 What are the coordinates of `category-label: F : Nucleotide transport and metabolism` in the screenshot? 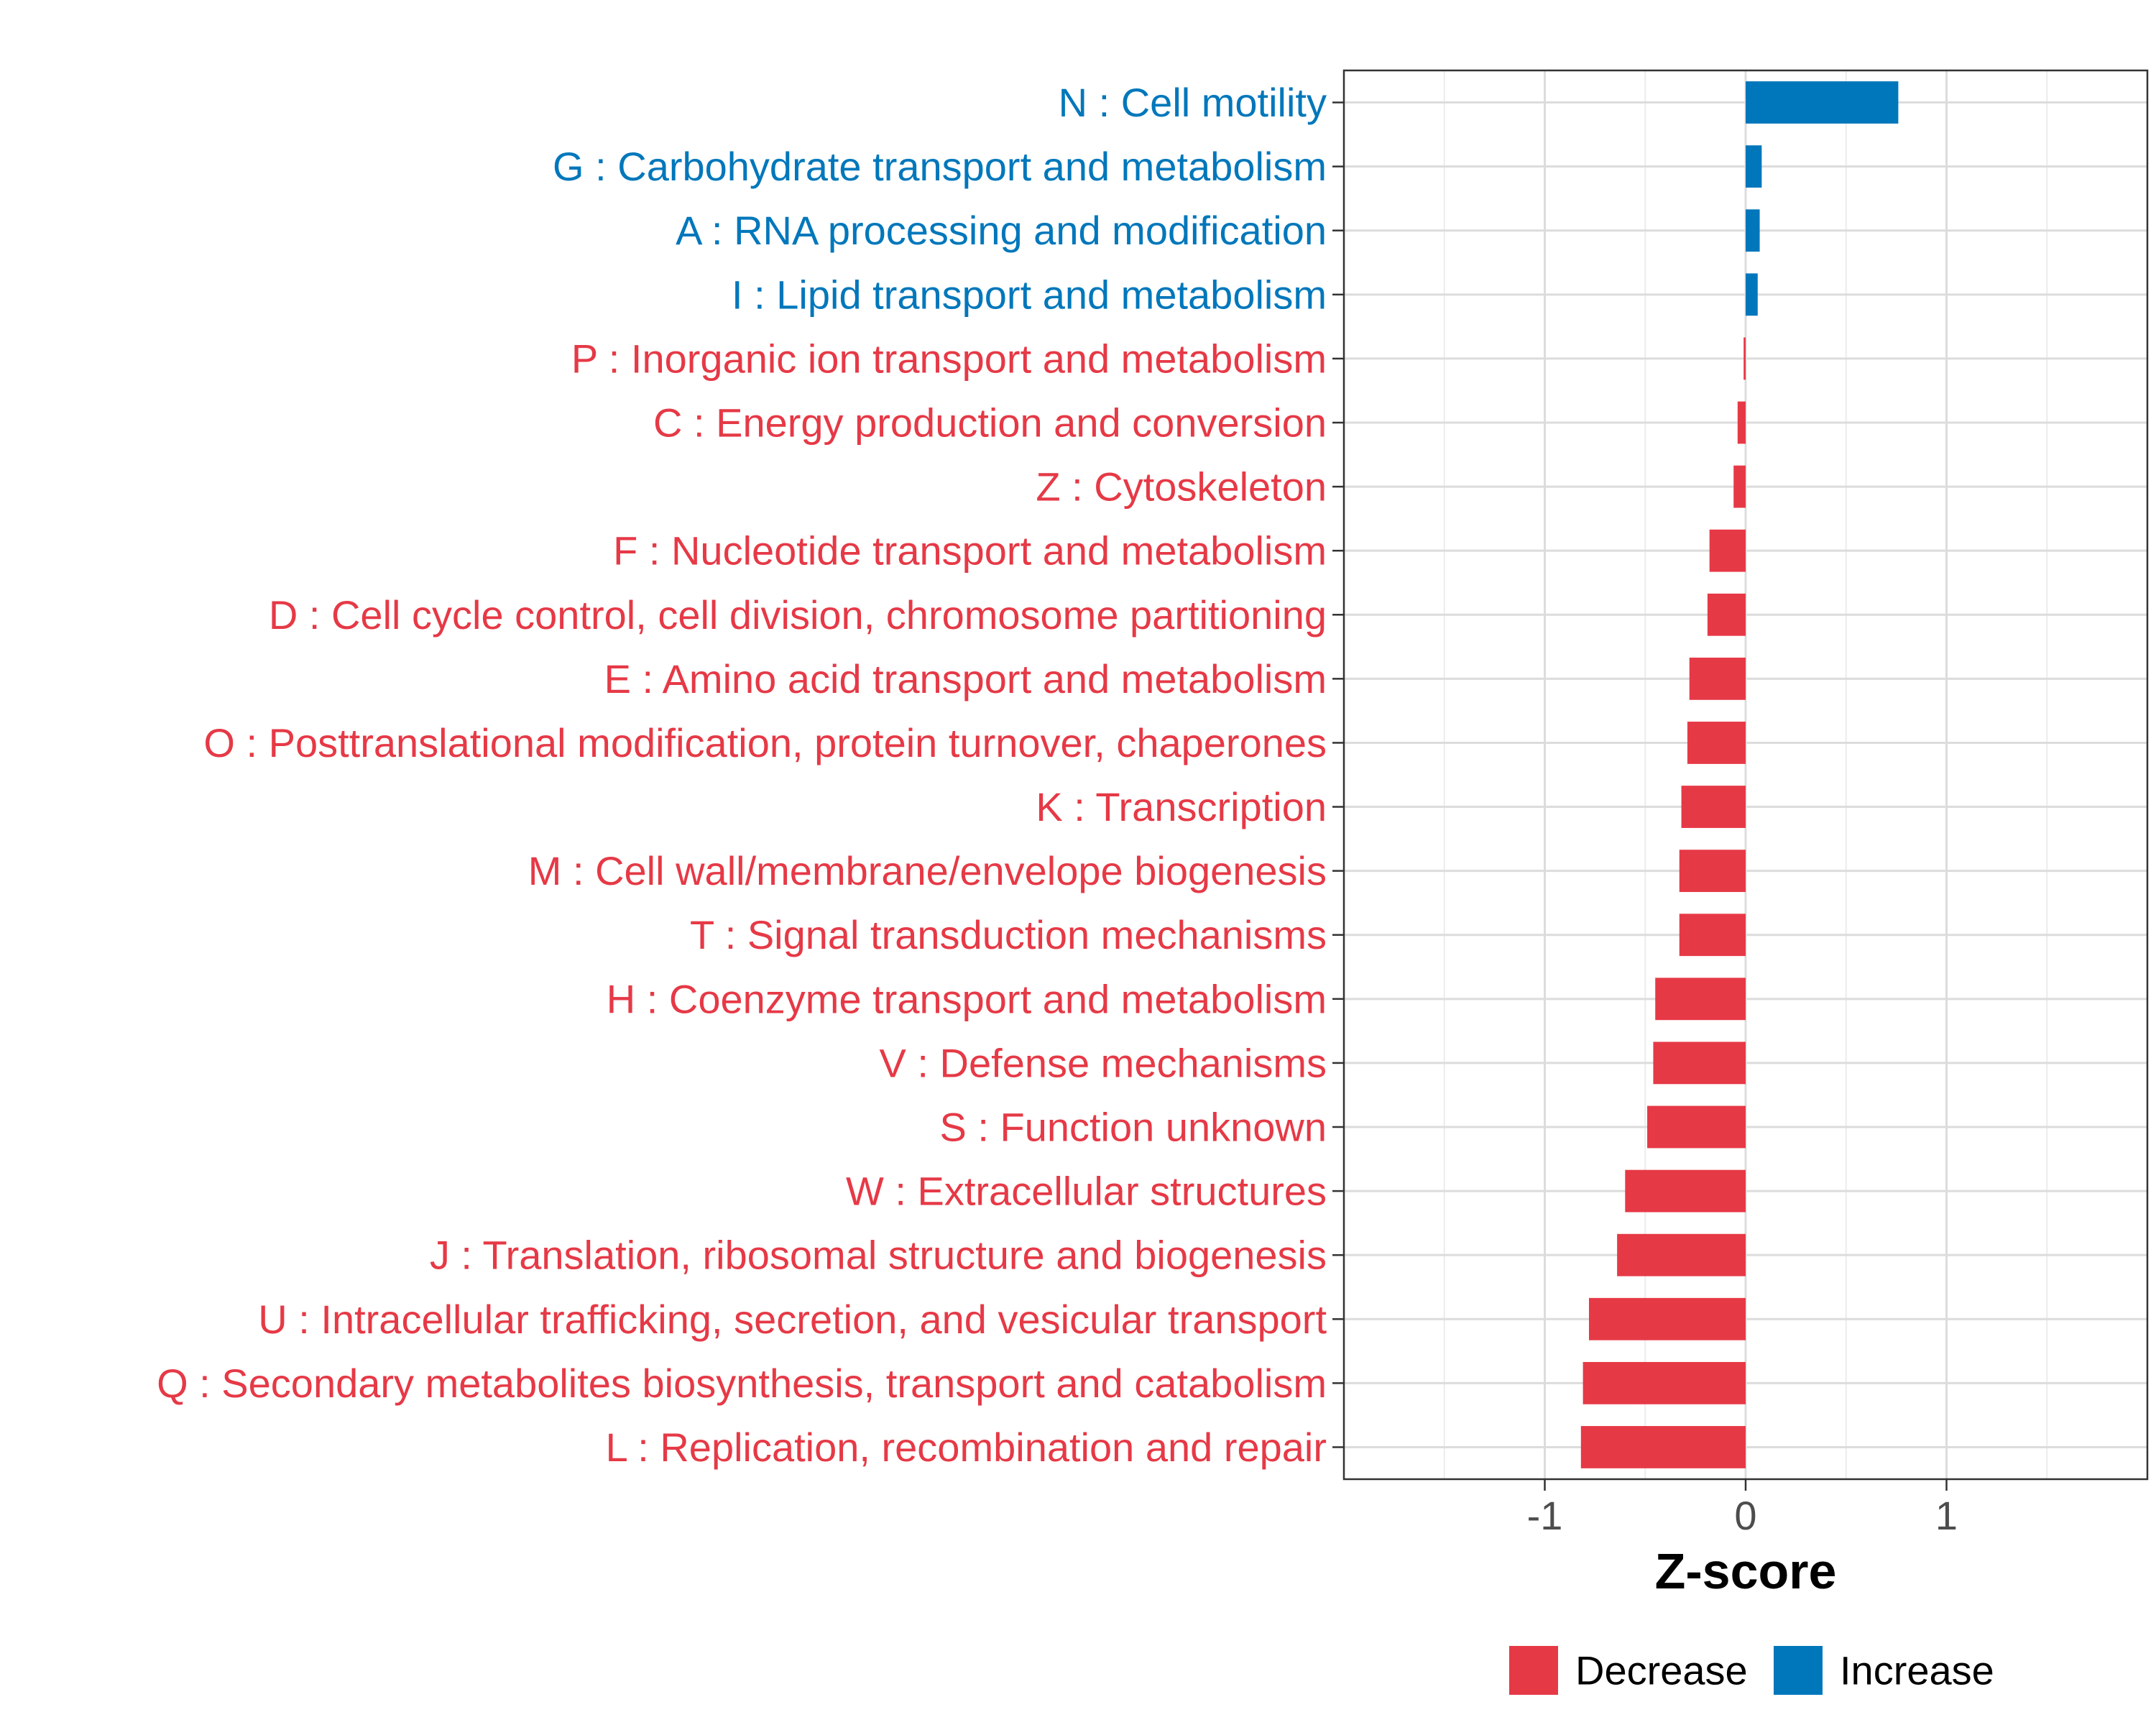 It's located at (970, 551).